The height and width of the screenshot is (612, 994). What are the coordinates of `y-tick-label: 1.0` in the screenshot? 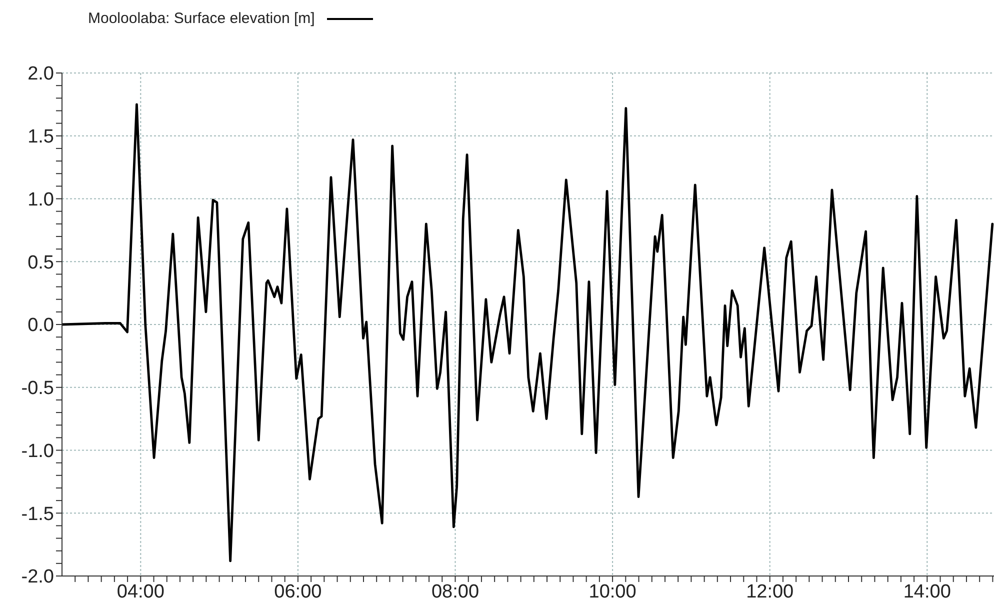 It's located at (41, 199).